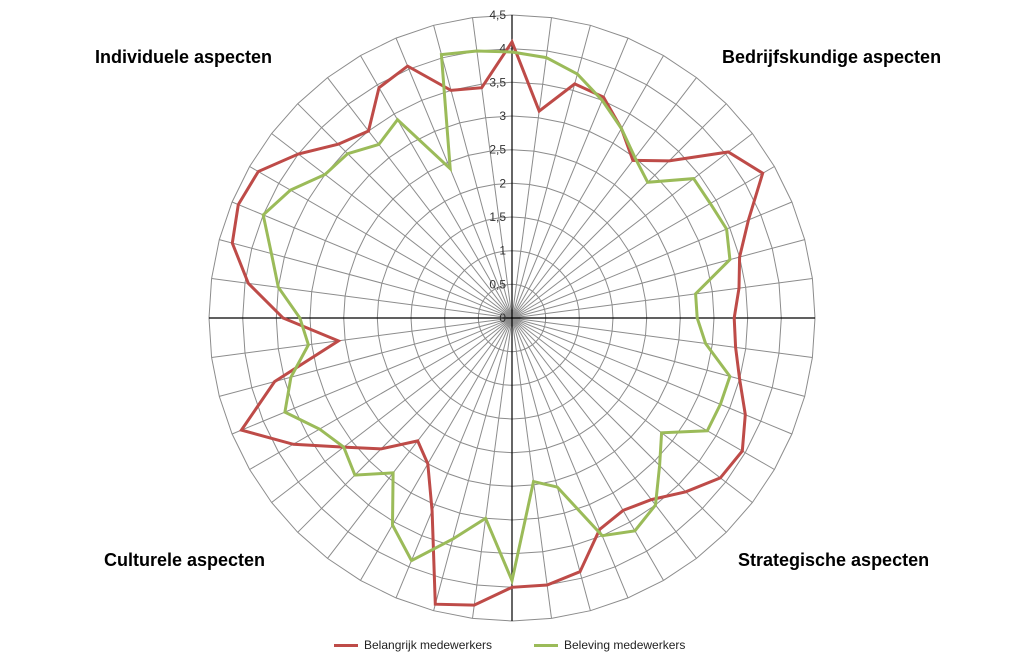 The width and height of the screenshot is (1024, 669). What do you see at coordinates (497, 284) in the screenshot?
I see `tick-label-1: 0,5` at bounding box center [497, 284].